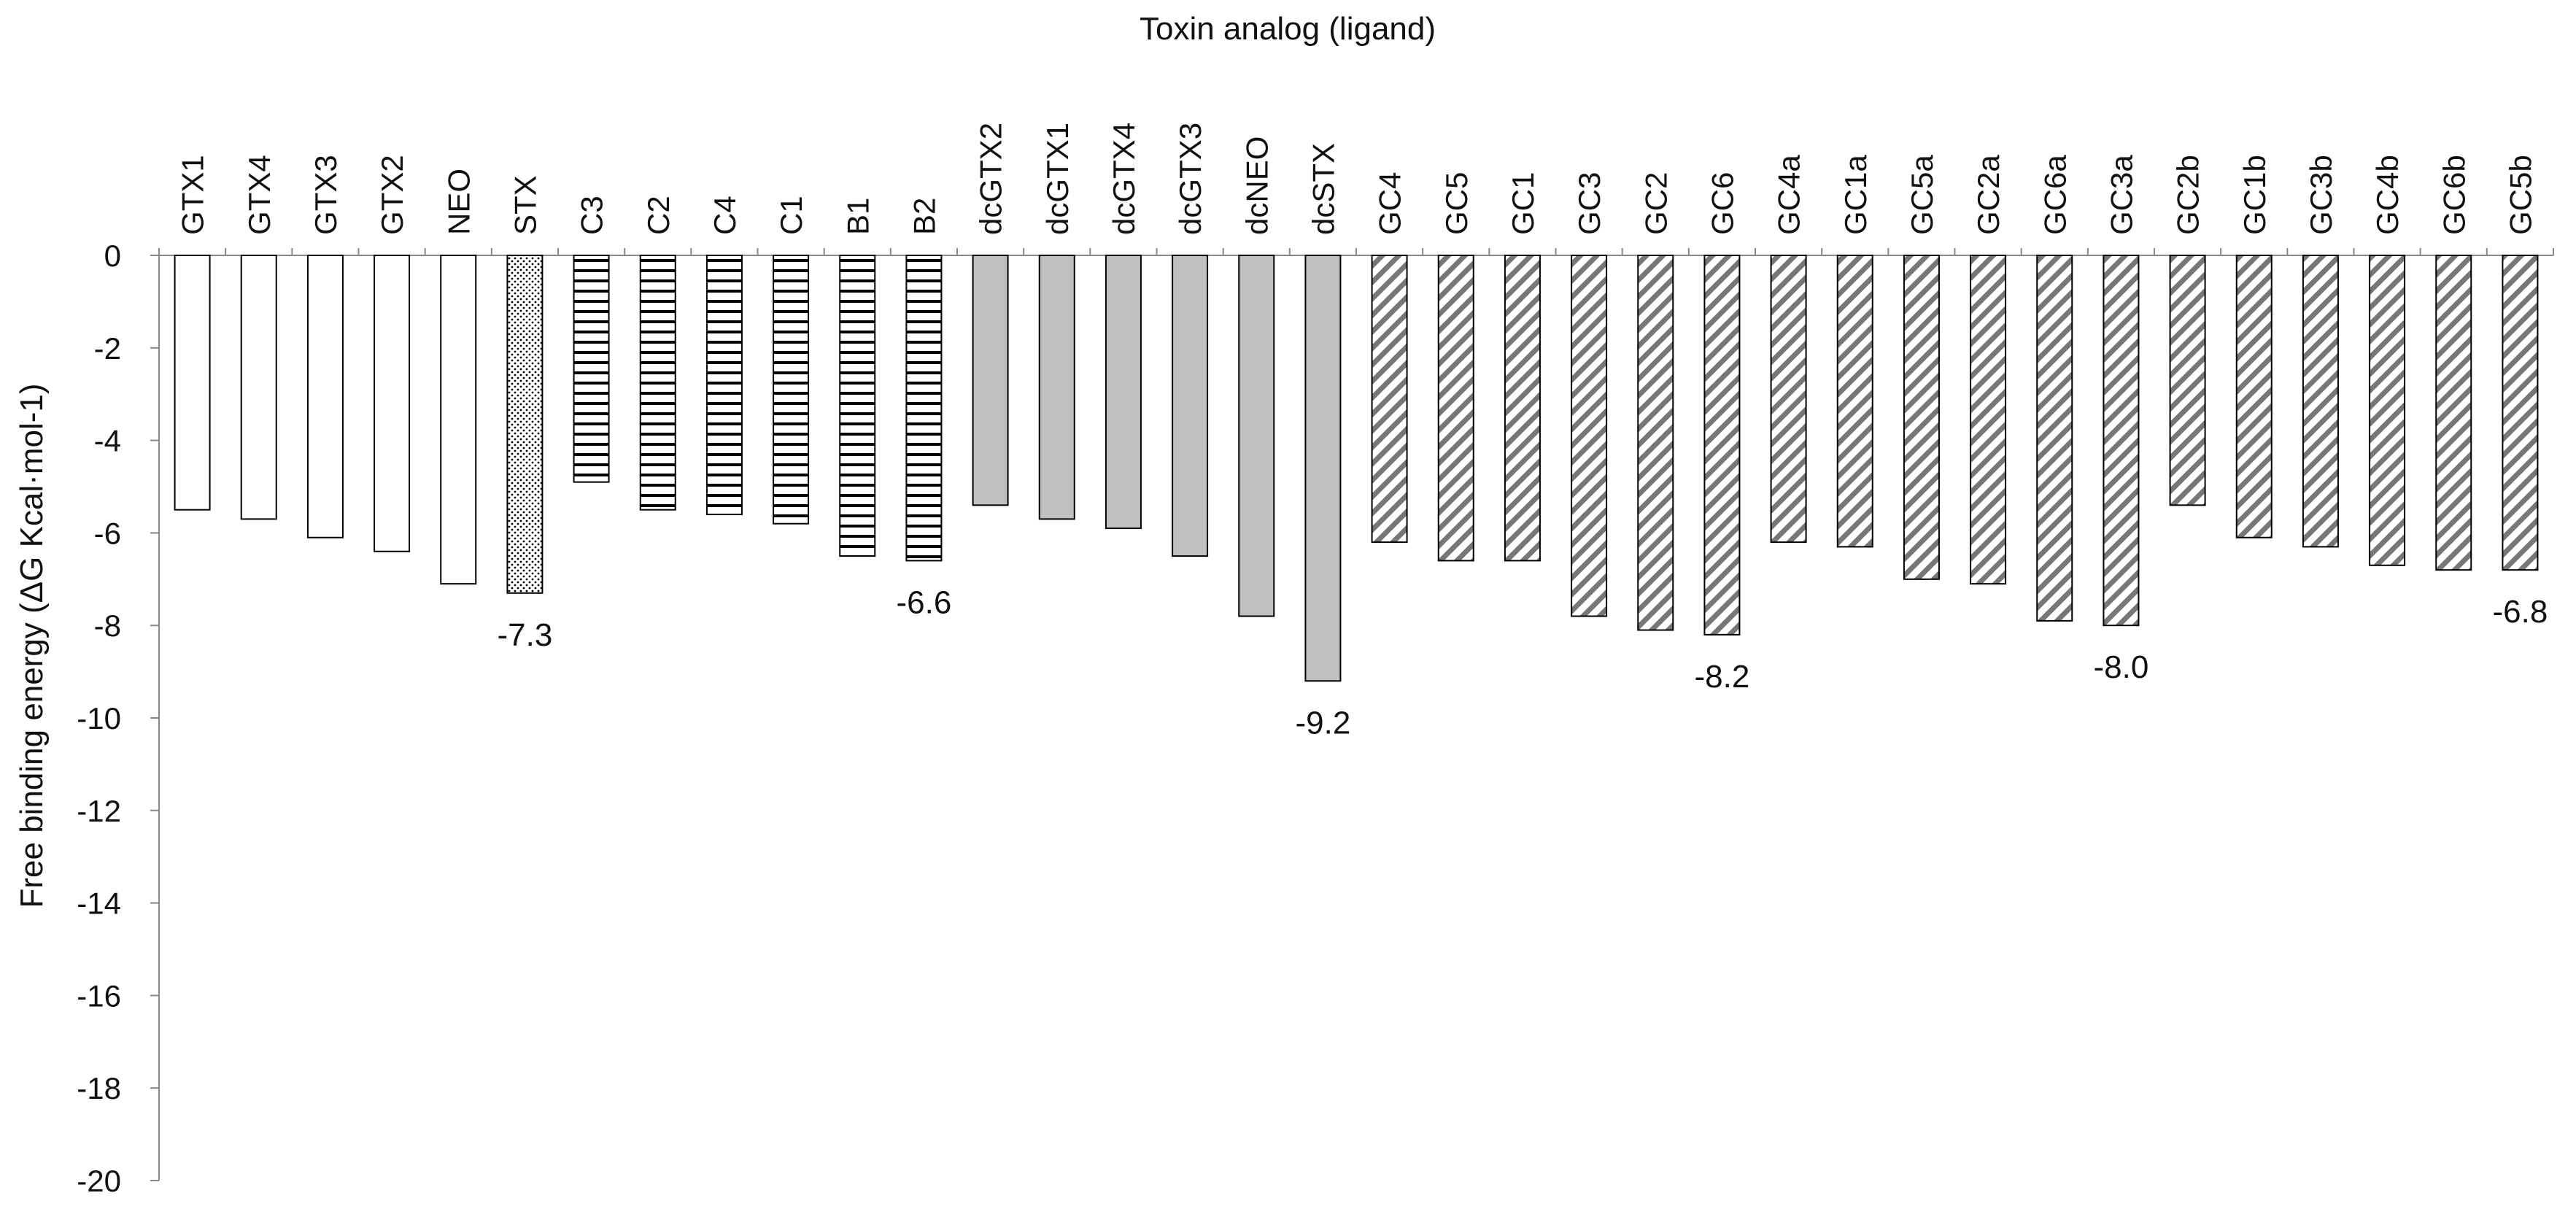  I want to click on x-tick-label-gc6a: GC6a, so click(2055, 195).